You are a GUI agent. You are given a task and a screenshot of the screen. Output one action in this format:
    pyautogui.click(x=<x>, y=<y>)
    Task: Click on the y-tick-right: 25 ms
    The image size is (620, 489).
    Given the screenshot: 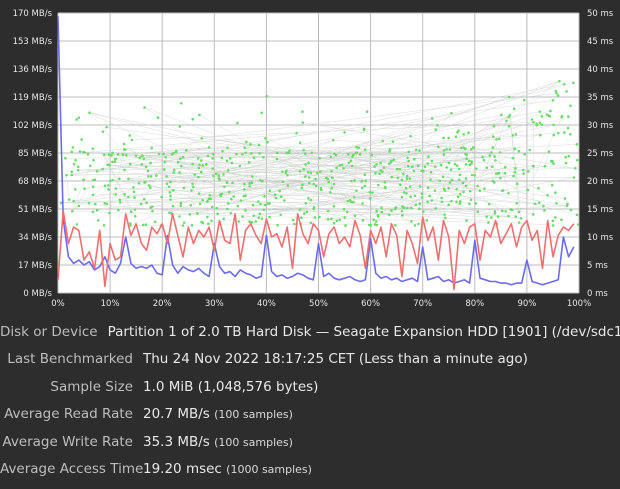 What is the action you would take?
    pyautogui.click(x=600, y=154)
    